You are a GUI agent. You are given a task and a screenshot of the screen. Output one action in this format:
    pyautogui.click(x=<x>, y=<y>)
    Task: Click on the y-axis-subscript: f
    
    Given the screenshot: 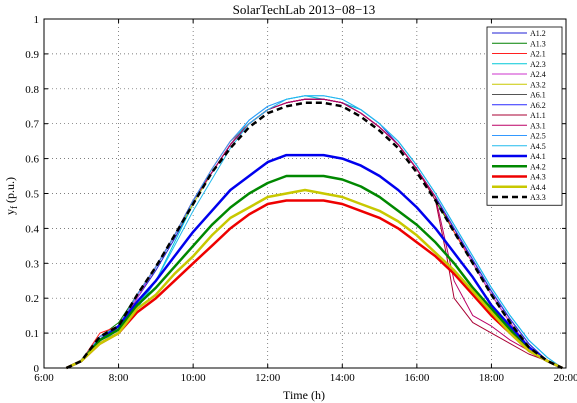 What is the action you would take?
    pyautogui.click(x=14, y=207)
    